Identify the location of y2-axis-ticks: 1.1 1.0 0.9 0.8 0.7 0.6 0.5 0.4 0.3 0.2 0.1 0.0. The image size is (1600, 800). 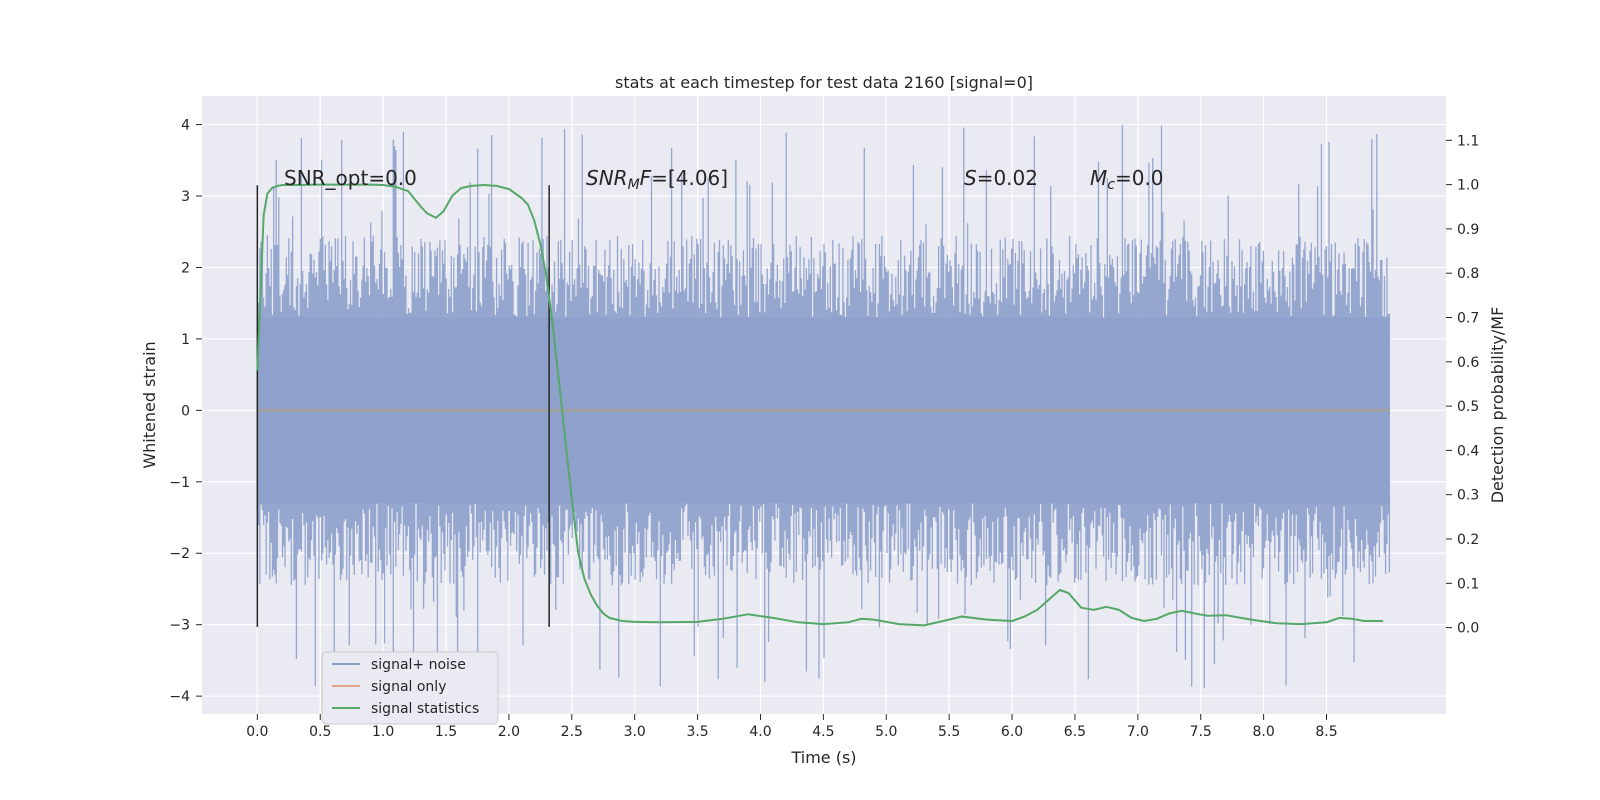
(1462, 385).